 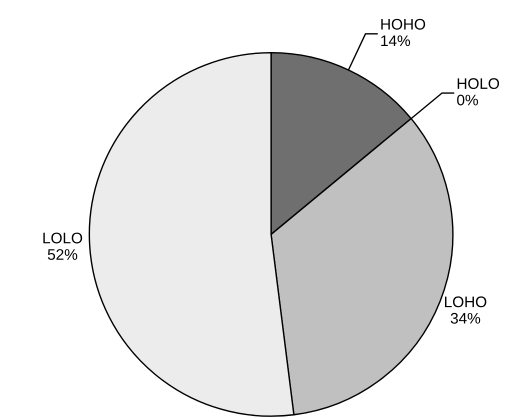 What do you see at coordinates (395, 40) in the screenshot?
I see `data-label: 14%` at bounding box center [395, 40].